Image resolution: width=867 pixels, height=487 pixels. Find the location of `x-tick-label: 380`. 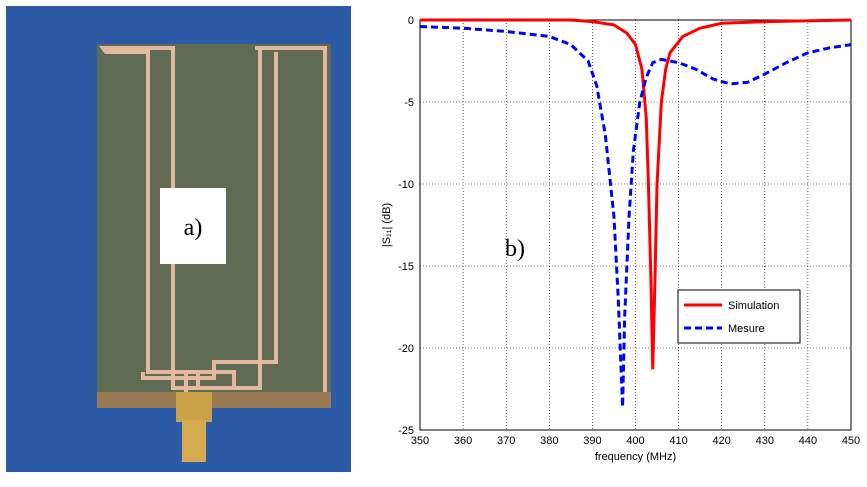

x-tick-label: 380 is located at coordinates (549, 441).